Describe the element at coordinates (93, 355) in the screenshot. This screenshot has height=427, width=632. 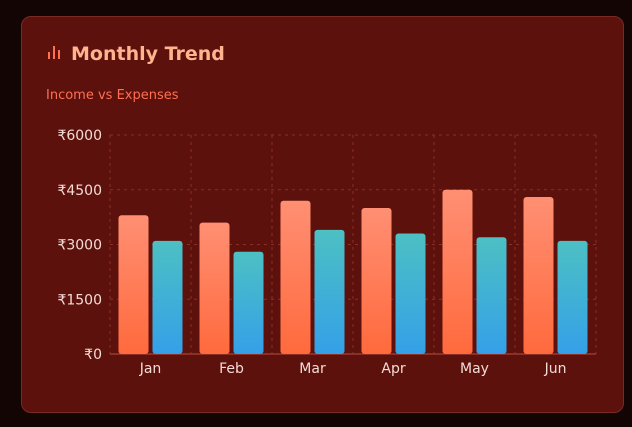
I see `y-tick-label: ₹0` at that location.